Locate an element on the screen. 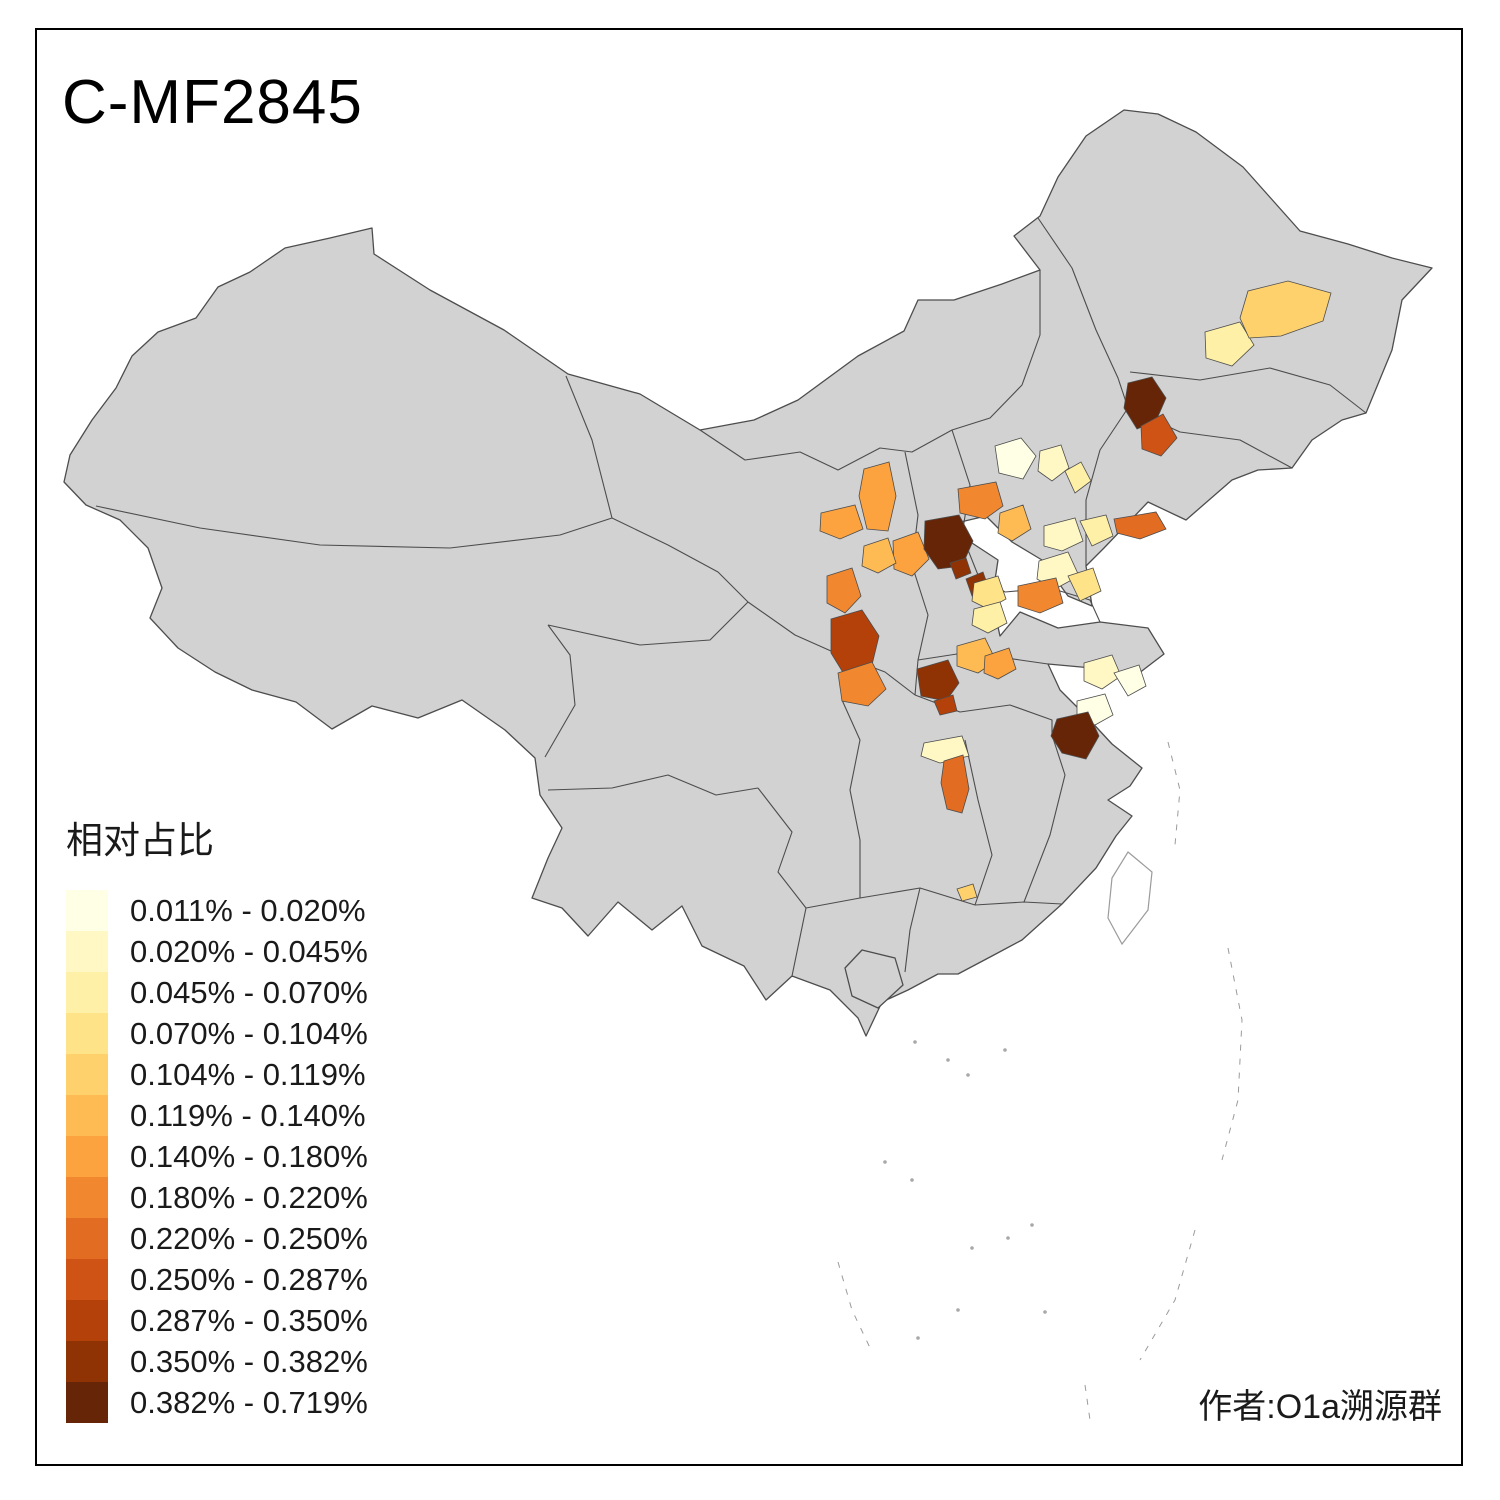 The height and width of the screenshot is (1500, 1500). legend-label: 0.119% - 0.140% is located at coordinates (248, 1115).